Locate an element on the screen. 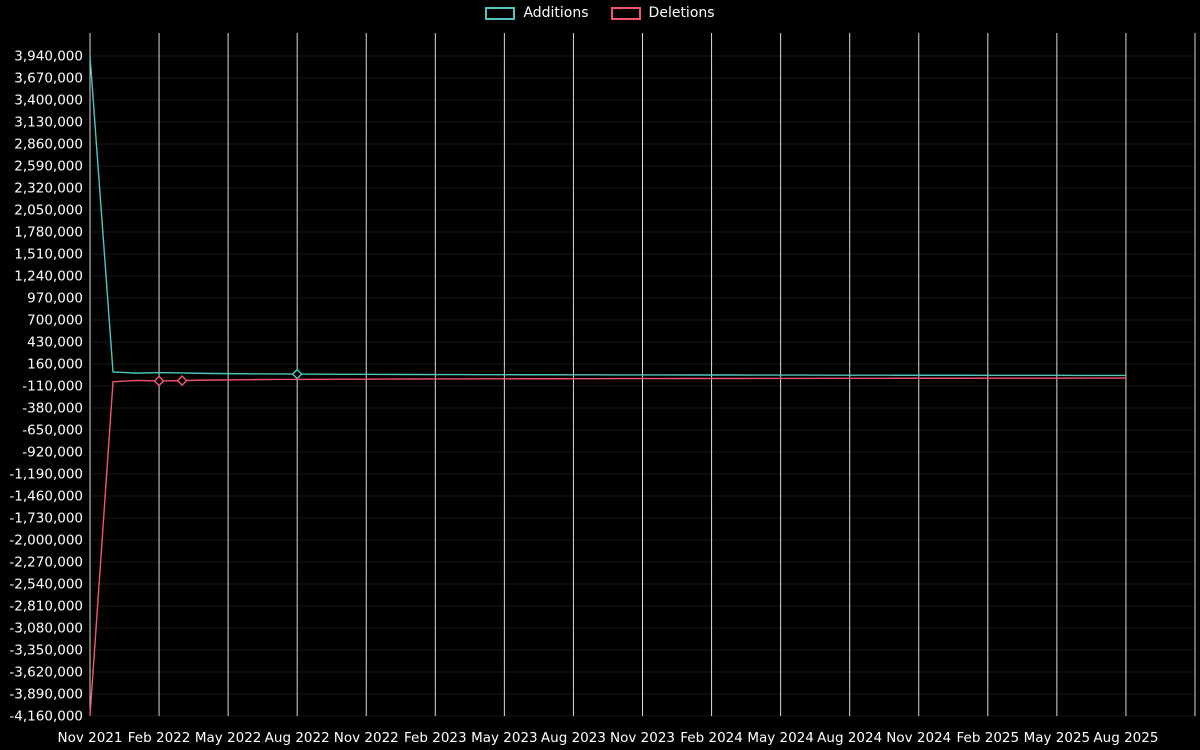  y-tick-label: -2,810,000 is located at coordinates (46, 607).